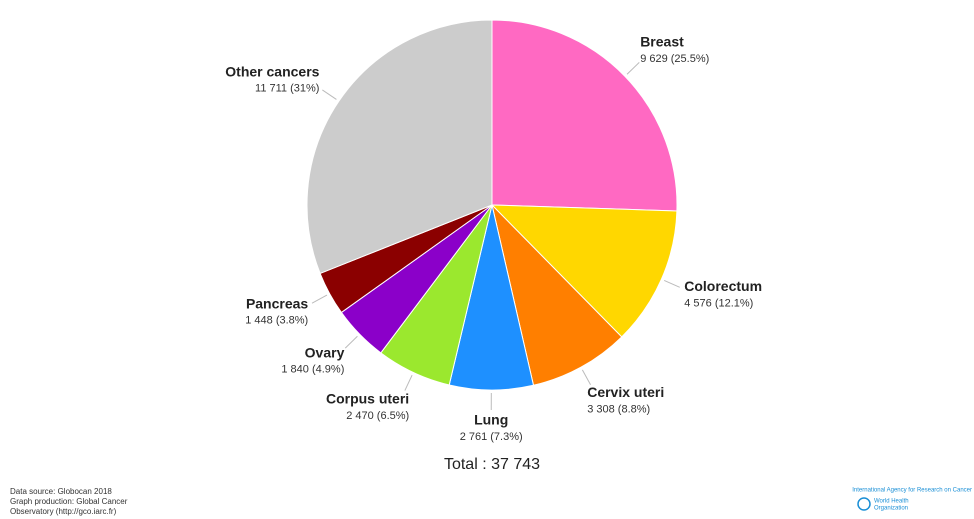 This screenshot has height=519, width=974. I want to click on slice-value: 4 576 (12.1%), so click(718, 303).